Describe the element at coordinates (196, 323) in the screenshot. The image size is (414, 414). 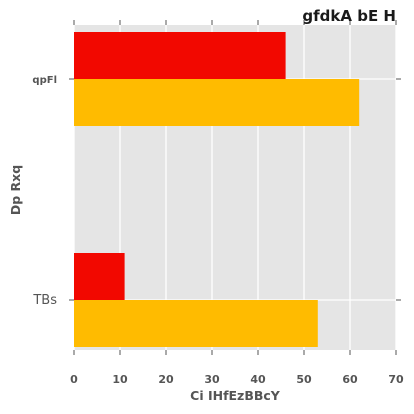
I see `bar-series-1-TBs` at that location.